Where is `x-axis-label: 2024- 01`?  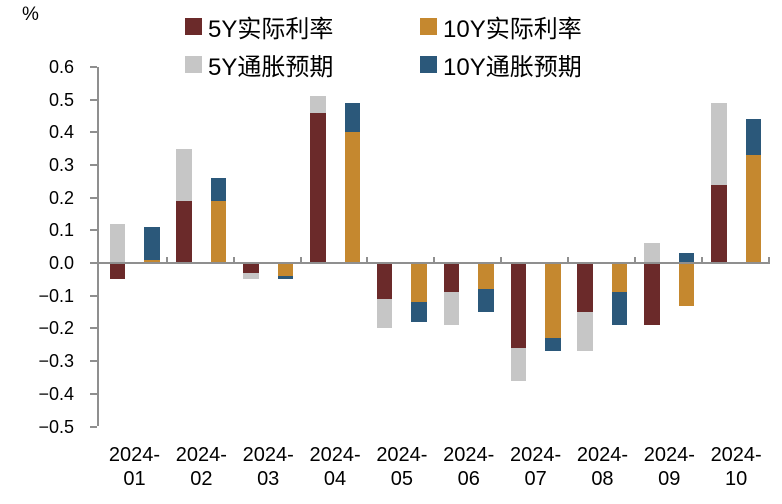 x-axis-label: 2024- 01 is located at coordinates (135, 467).